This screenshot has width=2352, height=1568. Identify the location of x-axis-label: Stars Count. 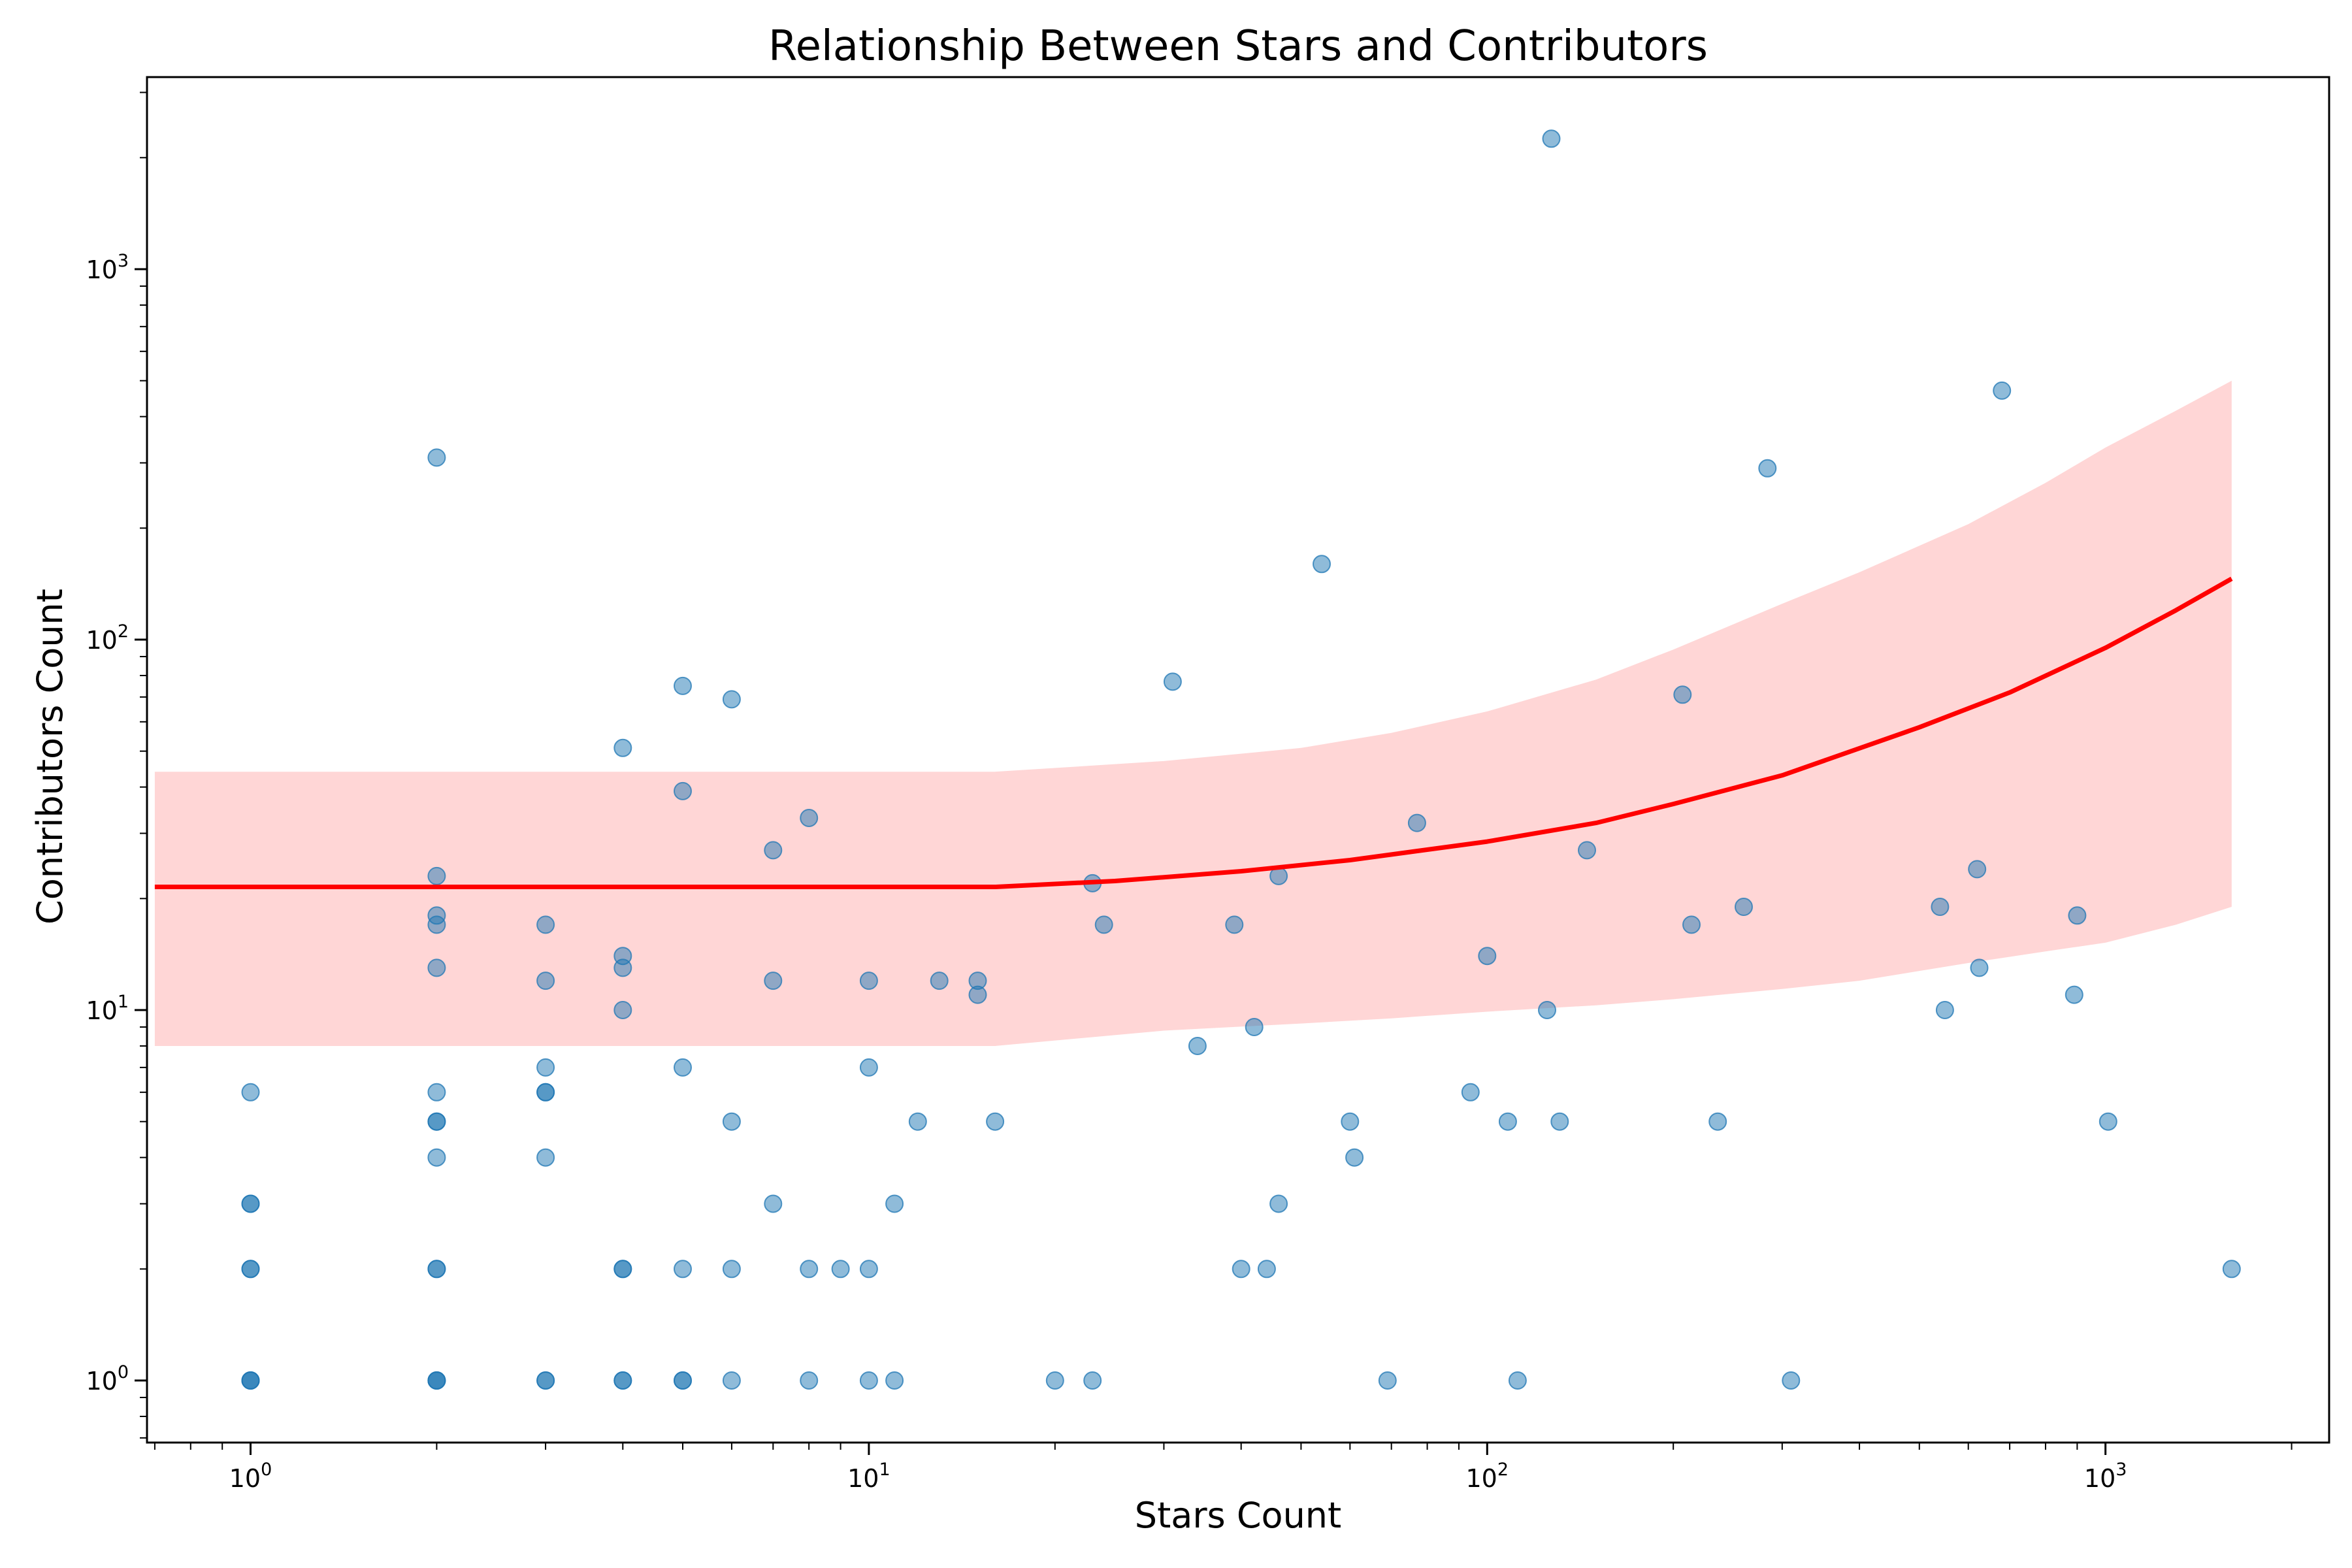
(1238, 1515).